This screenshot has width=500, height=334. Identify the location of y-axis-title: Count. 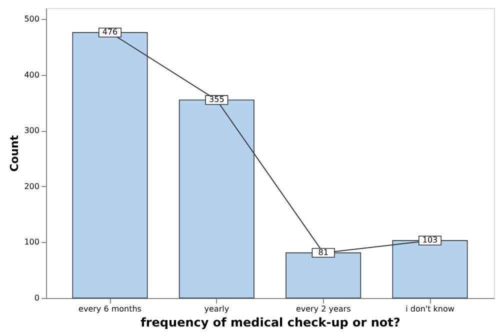
(15, 153).